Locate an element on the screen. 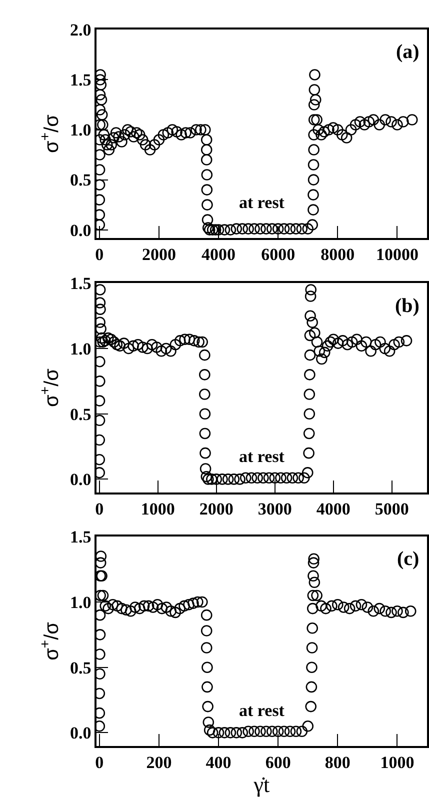  annotation: (a) is located at coordinates (408, 52).